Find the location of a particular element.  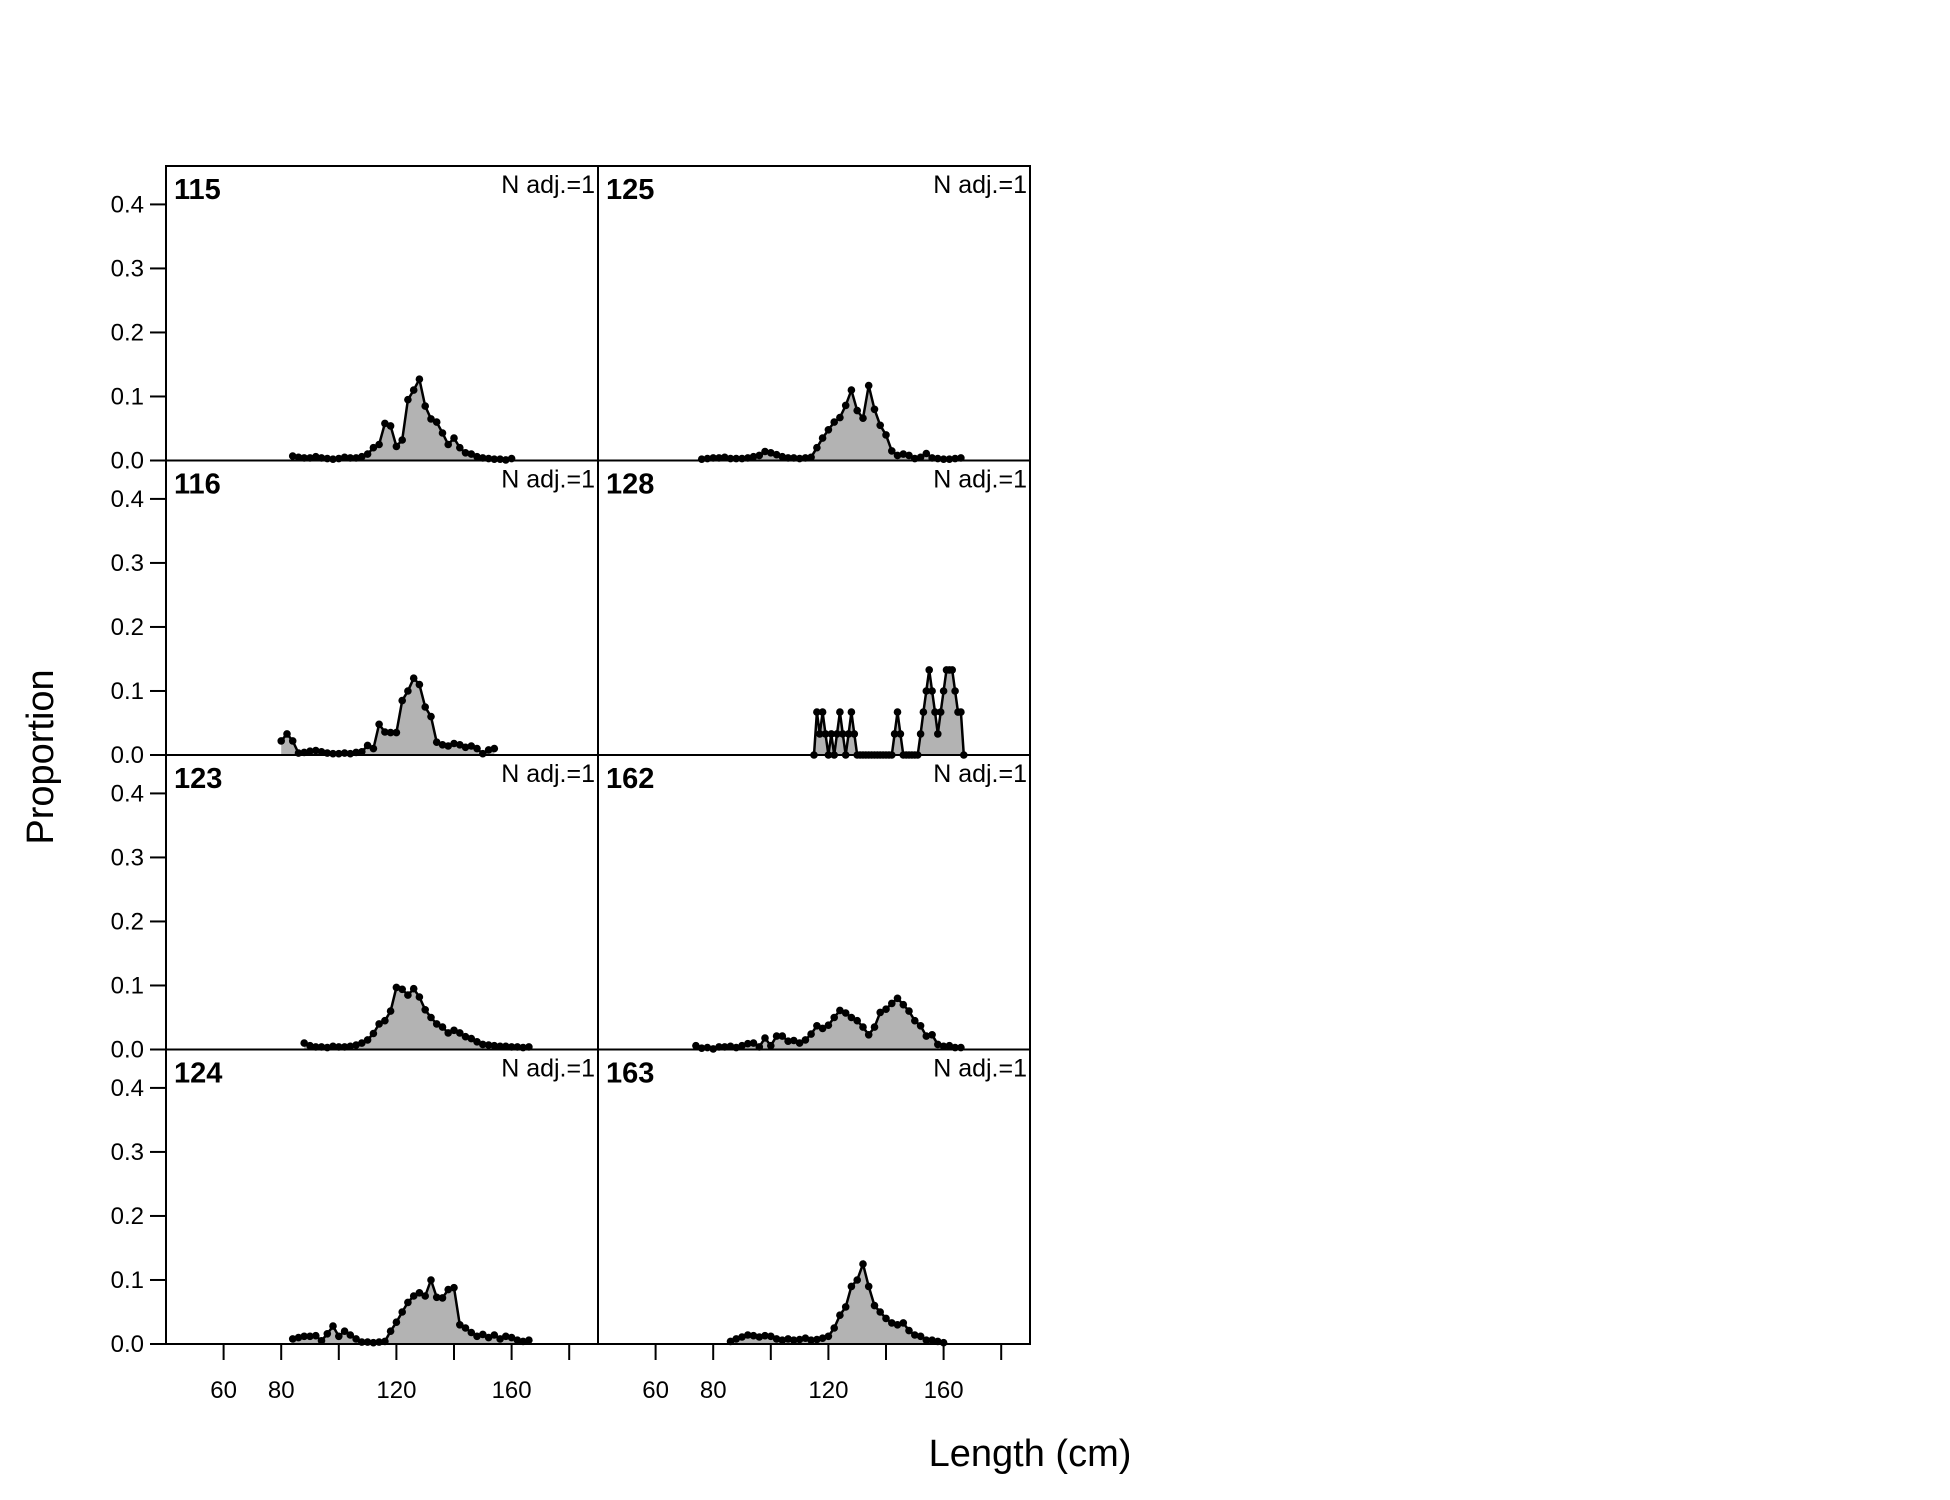

x-tick-label: 120 is located at coordinates (828, 1390).